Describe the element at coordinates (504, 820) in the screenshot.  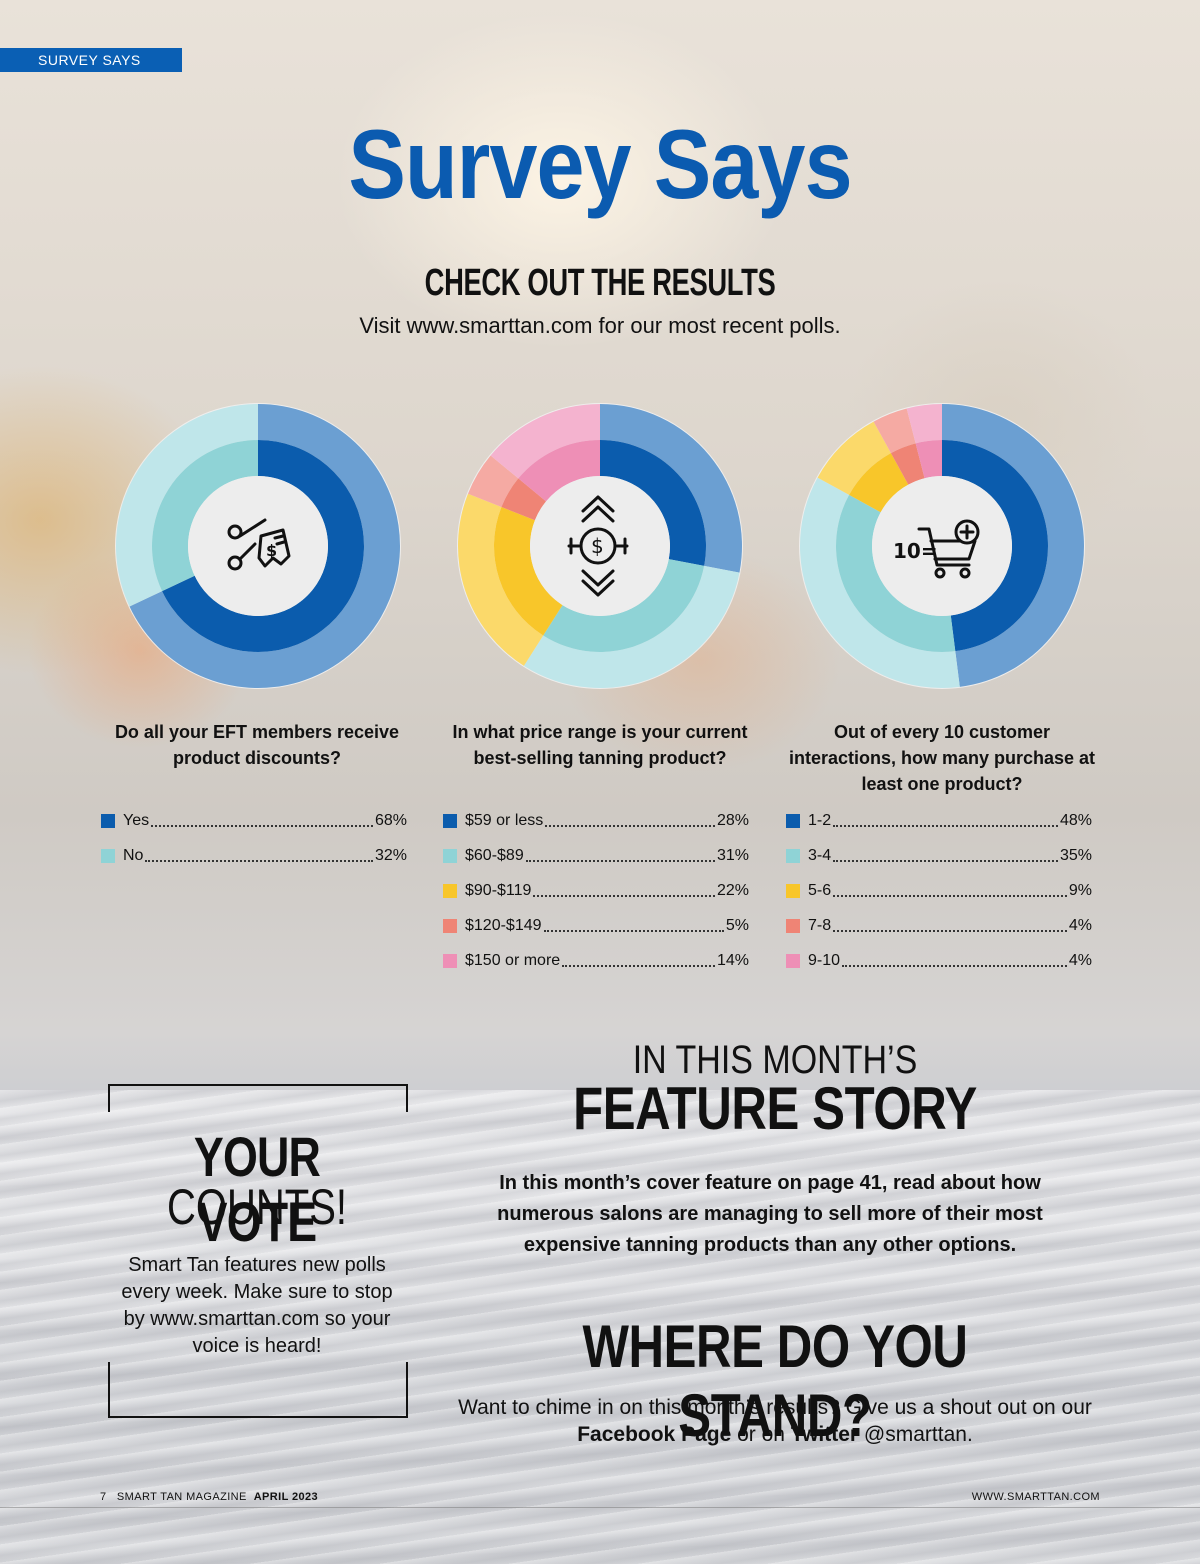
I see `legend-label: $59 or less` at that location.